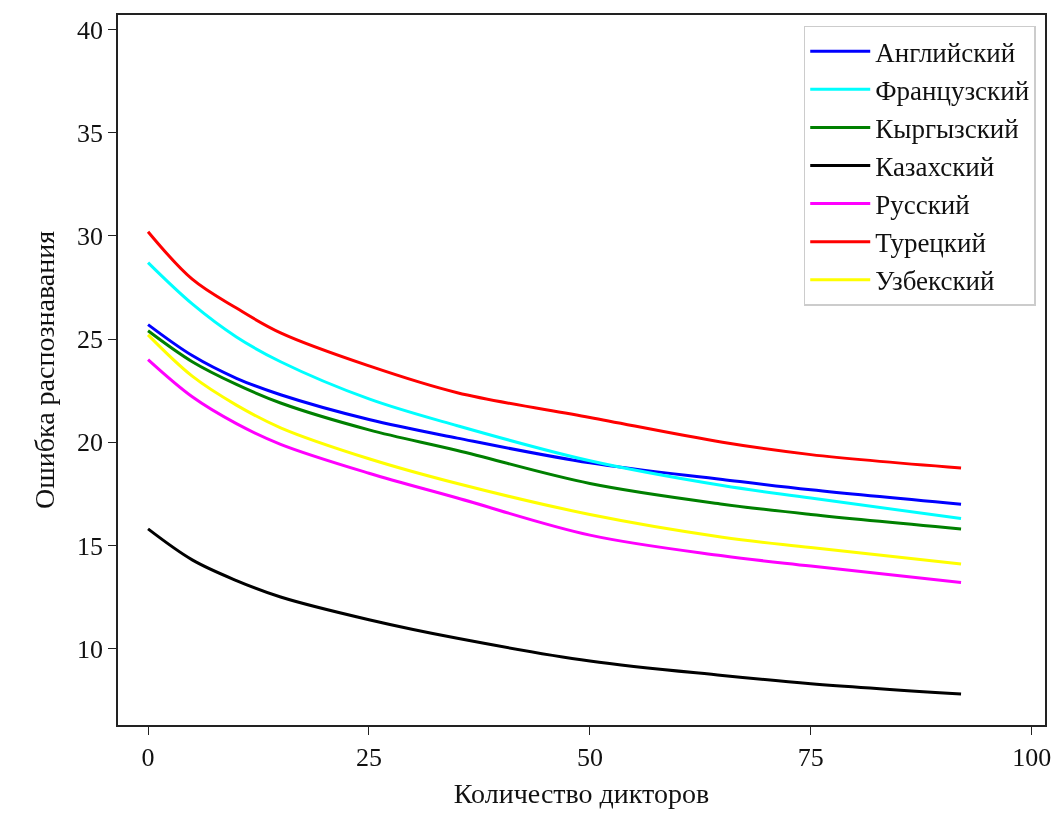  What do you see at coordinates (90, 133) in the screenshot?
I see `y-tick-label: 35` at bounding box center [90, 133].